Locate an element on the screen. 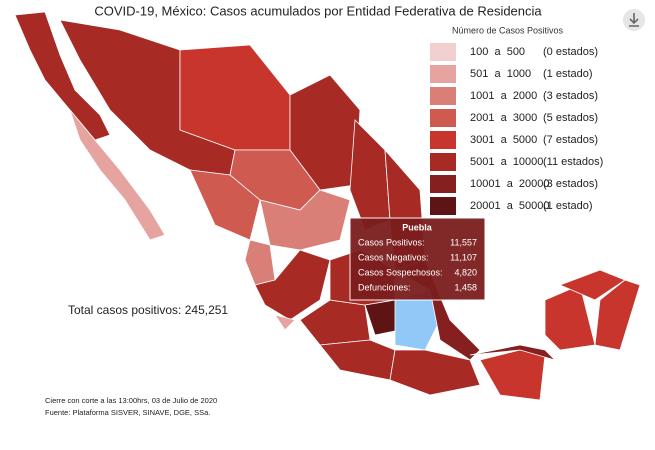  chiapas is located at coordinates (512, 375).